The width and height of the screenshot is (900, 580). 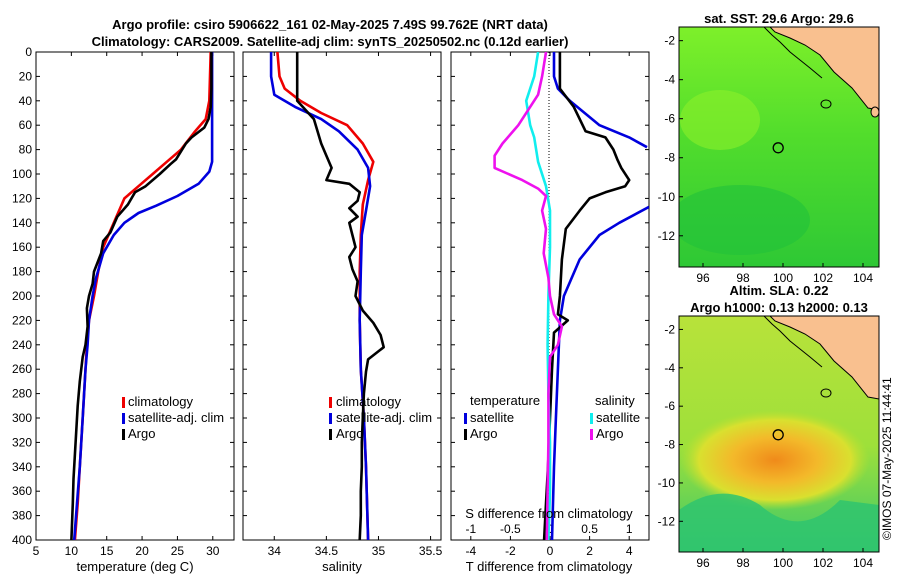 I want to click on legend-label-climatology: climatology, so click(x=369, y=401).